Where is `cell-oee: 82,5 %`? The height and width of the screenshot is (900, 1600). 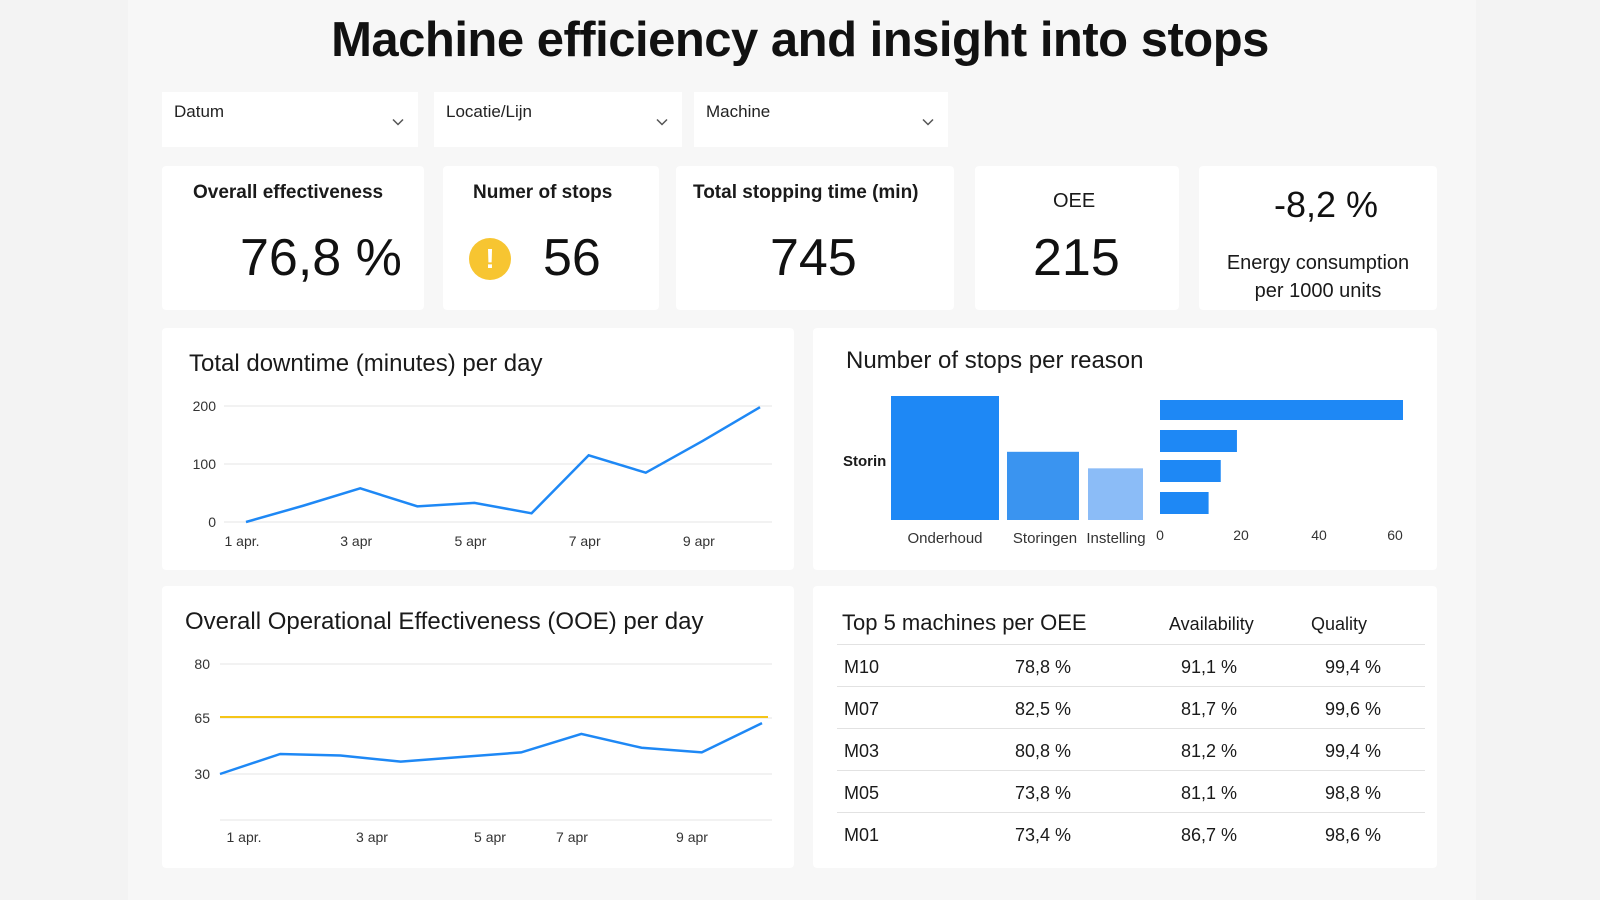
cell-oee: 82,5 % is located at coordinates (1043, 709).